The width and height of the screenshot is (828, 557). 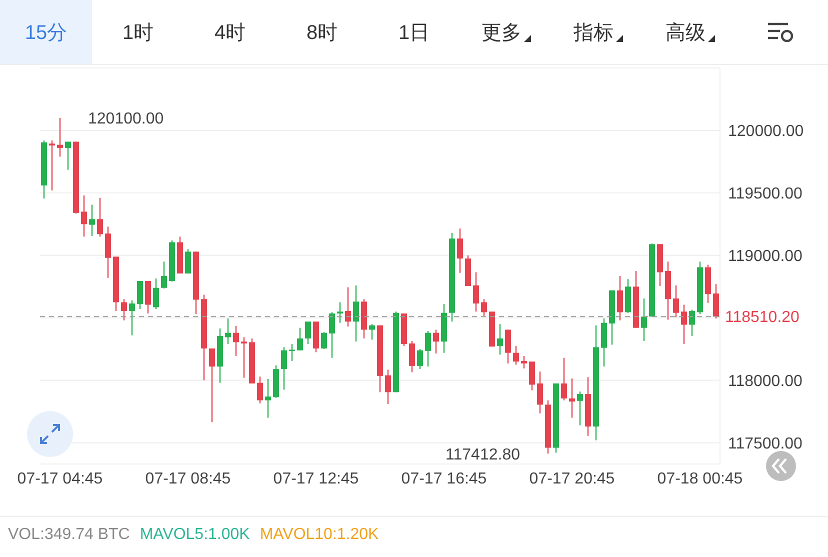 What do you see at coordinates (444, 479) in the screenshot?
I see `x-tick-label: 07-17 16:45` at bounding box center [444, 479].